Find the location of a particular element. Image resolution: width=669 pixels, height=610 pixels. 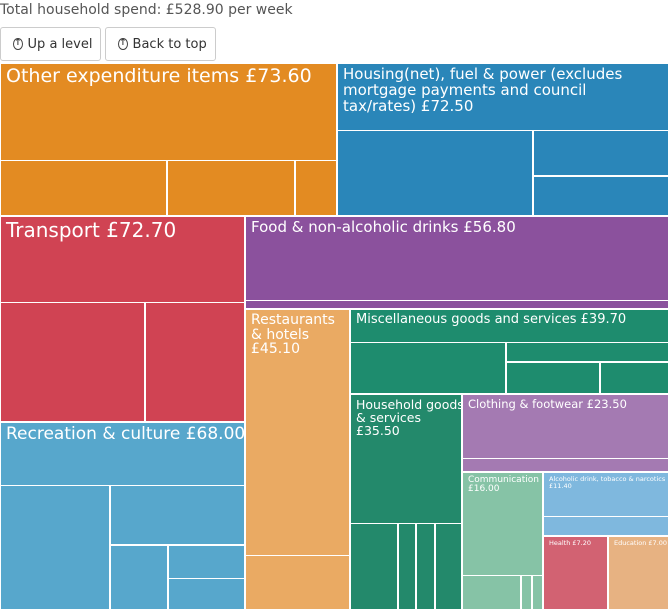

treemap-cell-label: Recreation & culture £68.00 is located at coordinates (125, 434).